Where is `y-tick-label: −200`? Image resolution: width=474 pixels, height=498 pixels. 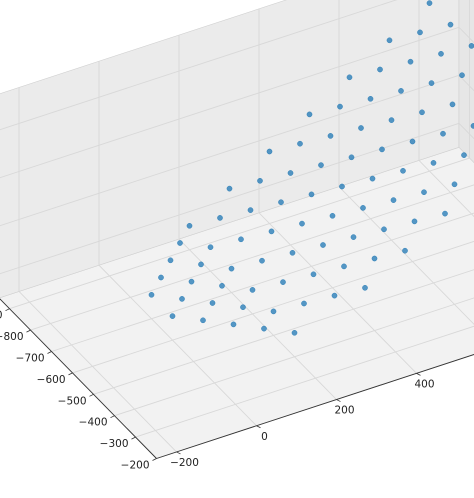 y-tick-label: −200 is located at coordinates (184, 463).